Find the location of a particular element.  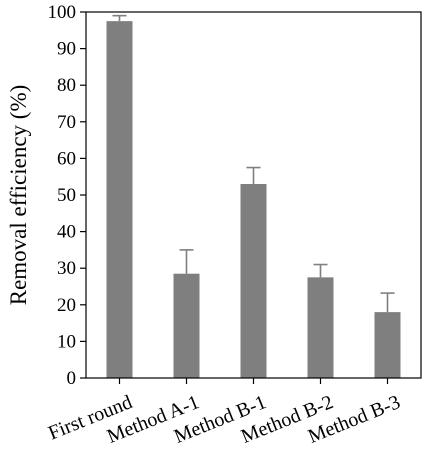

y-axis-ticks: 0 10 20 30 40 50 60 70 80 90 100 is located at coordinates (67, 195).